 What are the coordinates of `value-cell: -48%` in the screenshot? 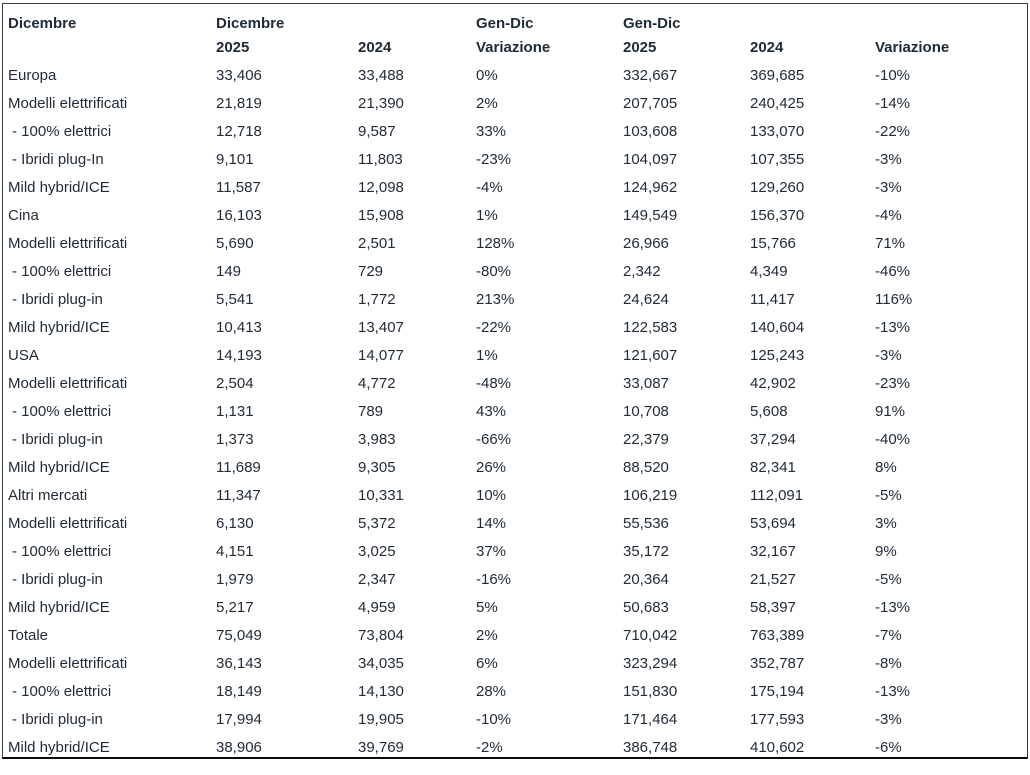 It's located at (494, 383).